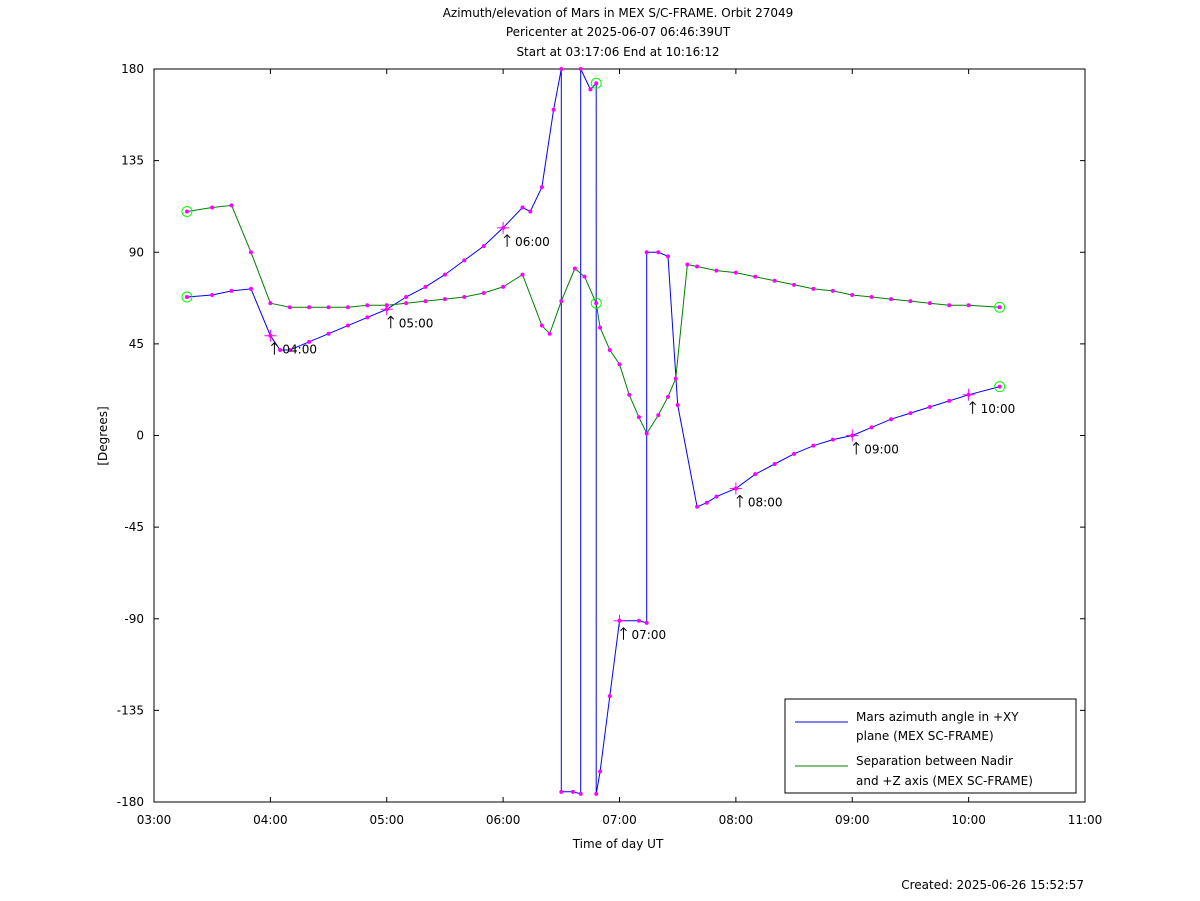 This screenshot has height=901, width=1200. Describe the element at coordinates (925, 736) in the screenshot. I see `legend-label-azimuth-line-2: plane (MEX SC-FRAME)` at that location.